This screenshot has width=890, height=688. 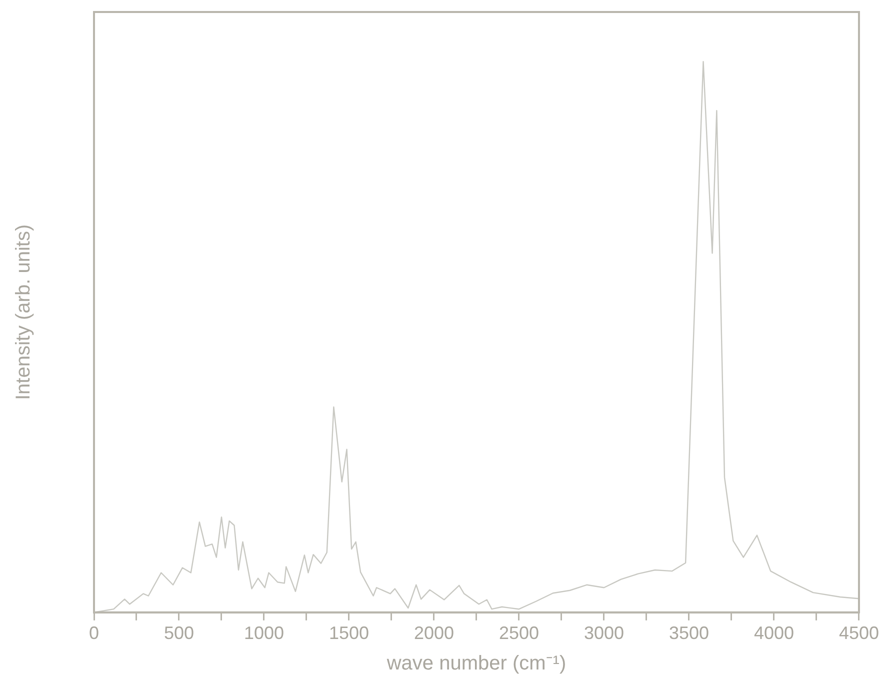 What do you see at coordinates (179, 633) in the screenshot?
I see `x-tick-label: 500` at bounding box center [179, 633].